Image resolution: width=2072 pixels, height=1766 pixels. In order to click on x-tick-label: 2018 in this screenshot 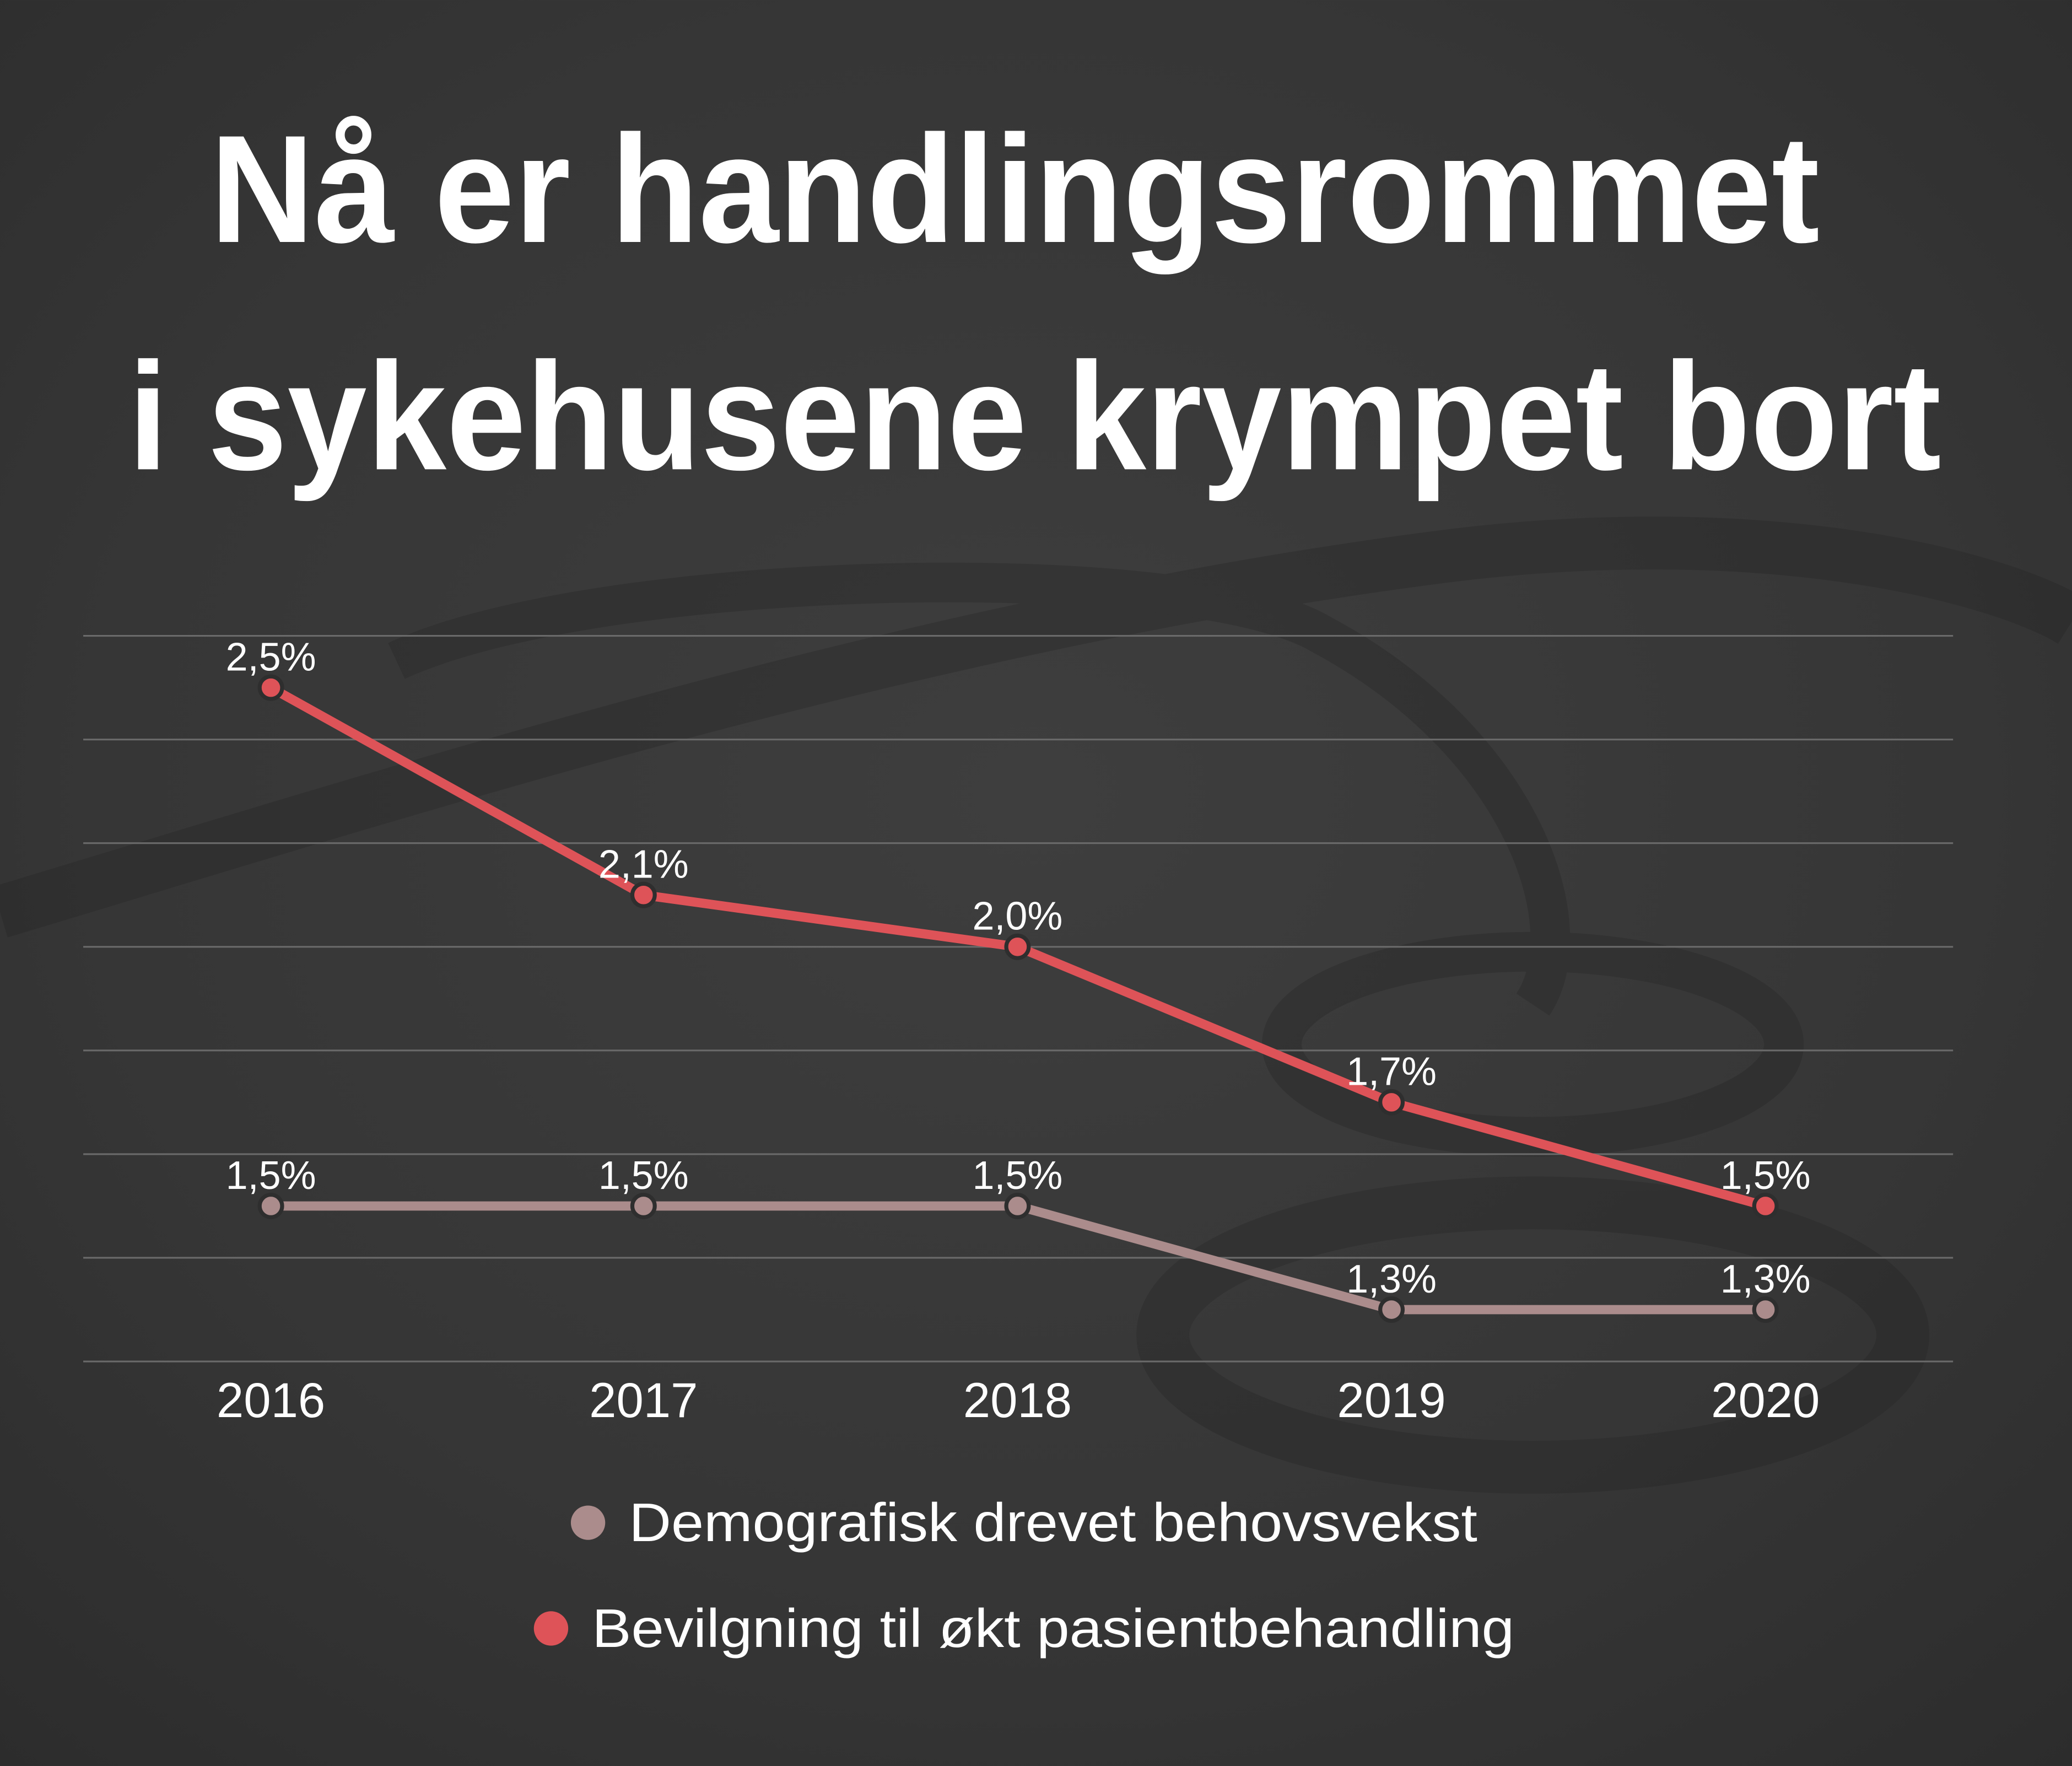, I will do `click(1017, 1400)`.